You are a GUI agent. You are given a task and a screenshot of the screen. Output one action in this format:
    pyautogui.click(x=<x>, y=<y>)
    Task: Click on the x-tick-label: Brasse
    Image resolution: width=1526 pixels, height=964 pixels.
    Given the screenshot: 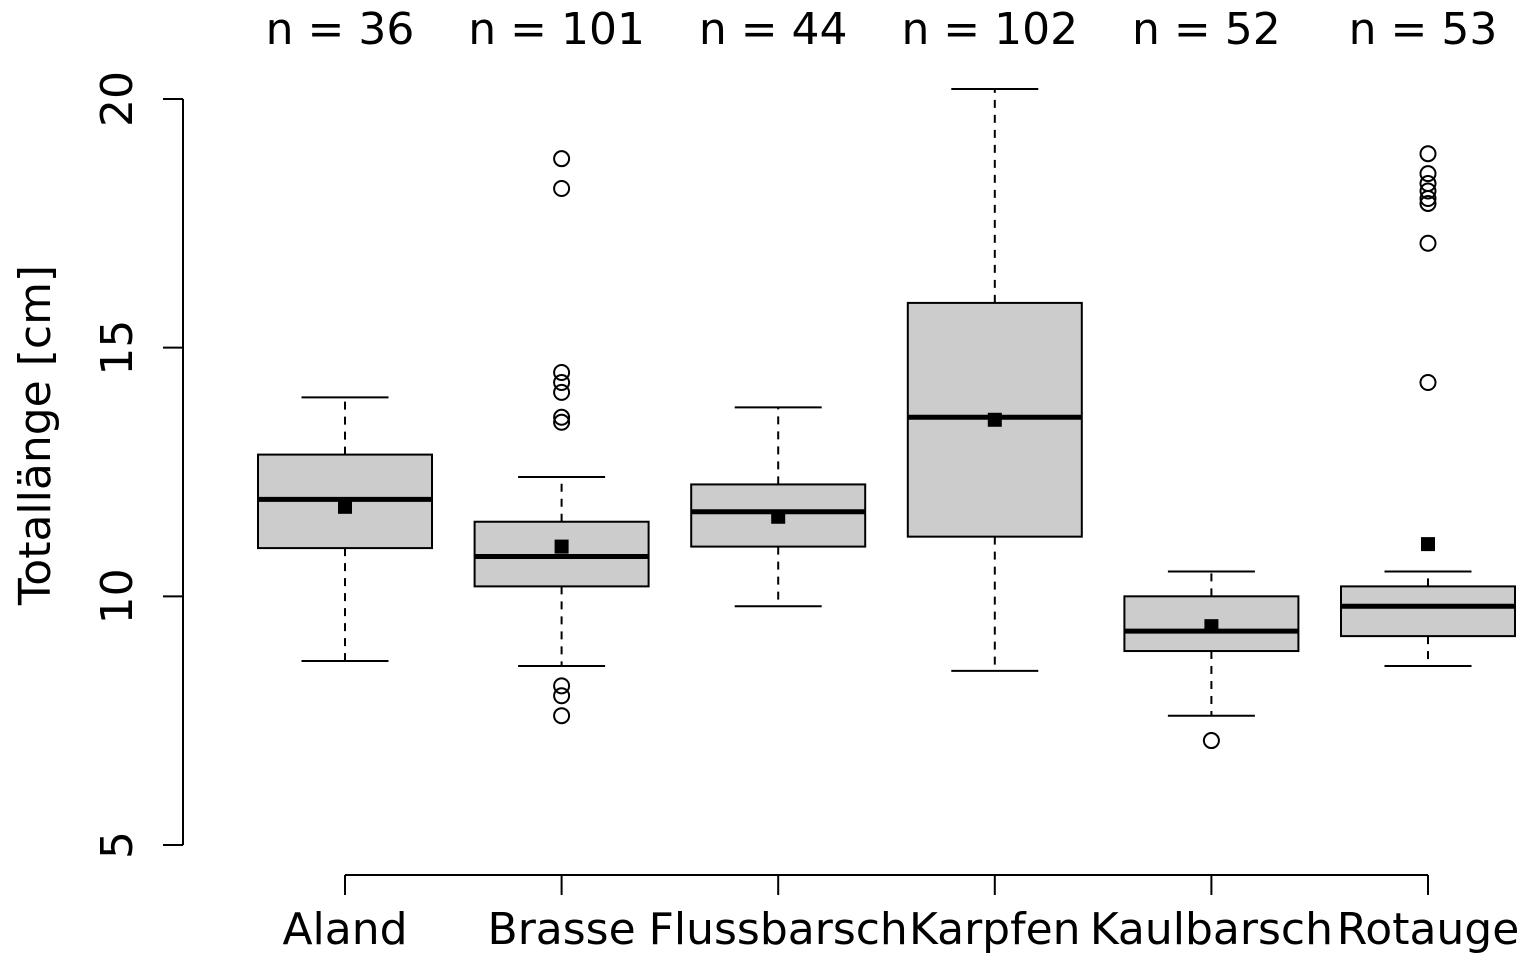 What is the action you would take?
    pyautogui.click(x=562, y=929)
    